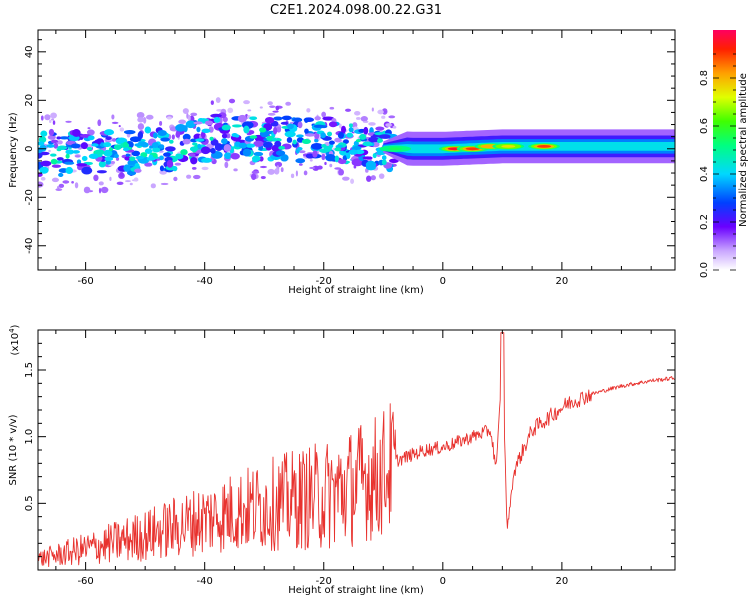  I want to click on y-tick-label: 0.5, so click(29, 503).